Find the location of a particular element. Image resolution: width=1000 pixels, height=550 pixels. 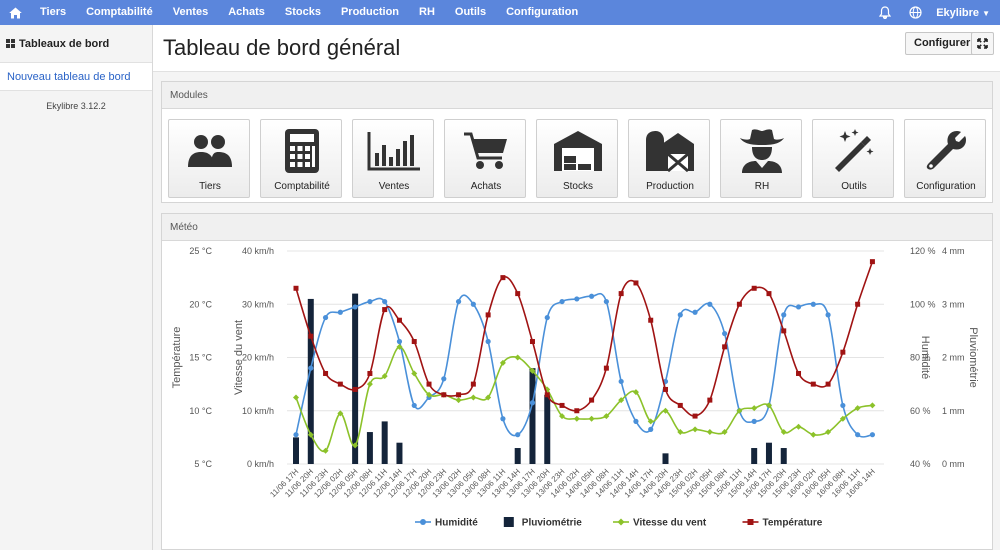

axis-tick-label: 60 % is located at coordinates (920, 411).